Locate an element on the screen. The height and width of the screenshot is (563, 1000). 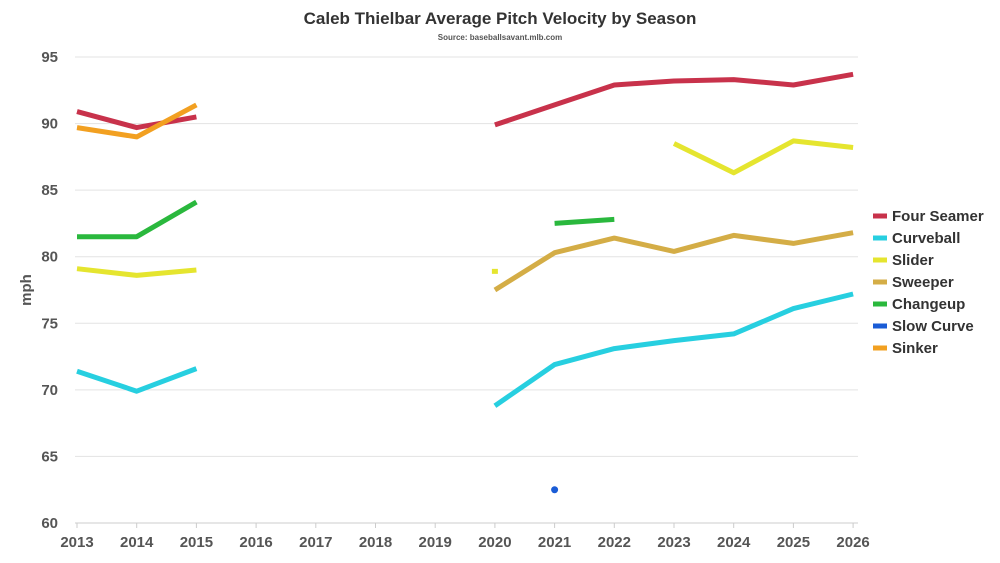
series-line-sinker is located at coordinates (137, 121).